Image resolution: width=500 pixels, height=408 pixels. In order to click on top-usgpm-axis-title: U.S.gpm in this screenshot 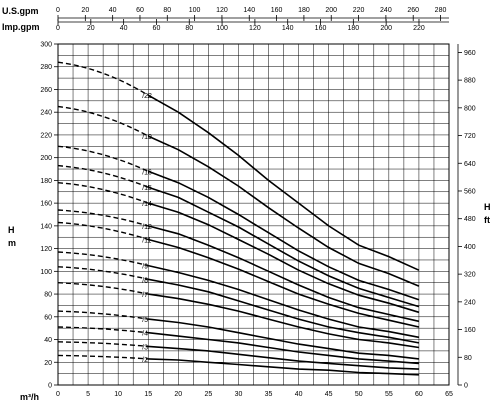, I will do `click(20, 11)`.